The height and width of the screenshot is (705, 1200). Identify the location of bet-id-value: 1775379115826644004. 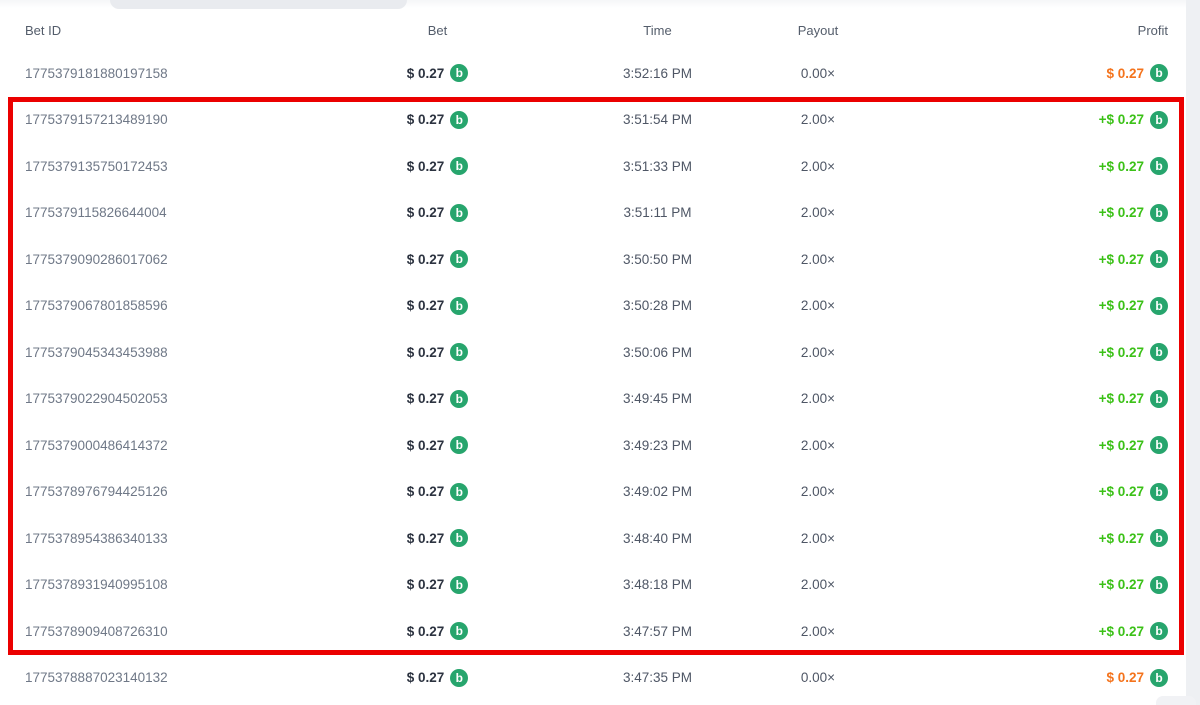
(96, 213).